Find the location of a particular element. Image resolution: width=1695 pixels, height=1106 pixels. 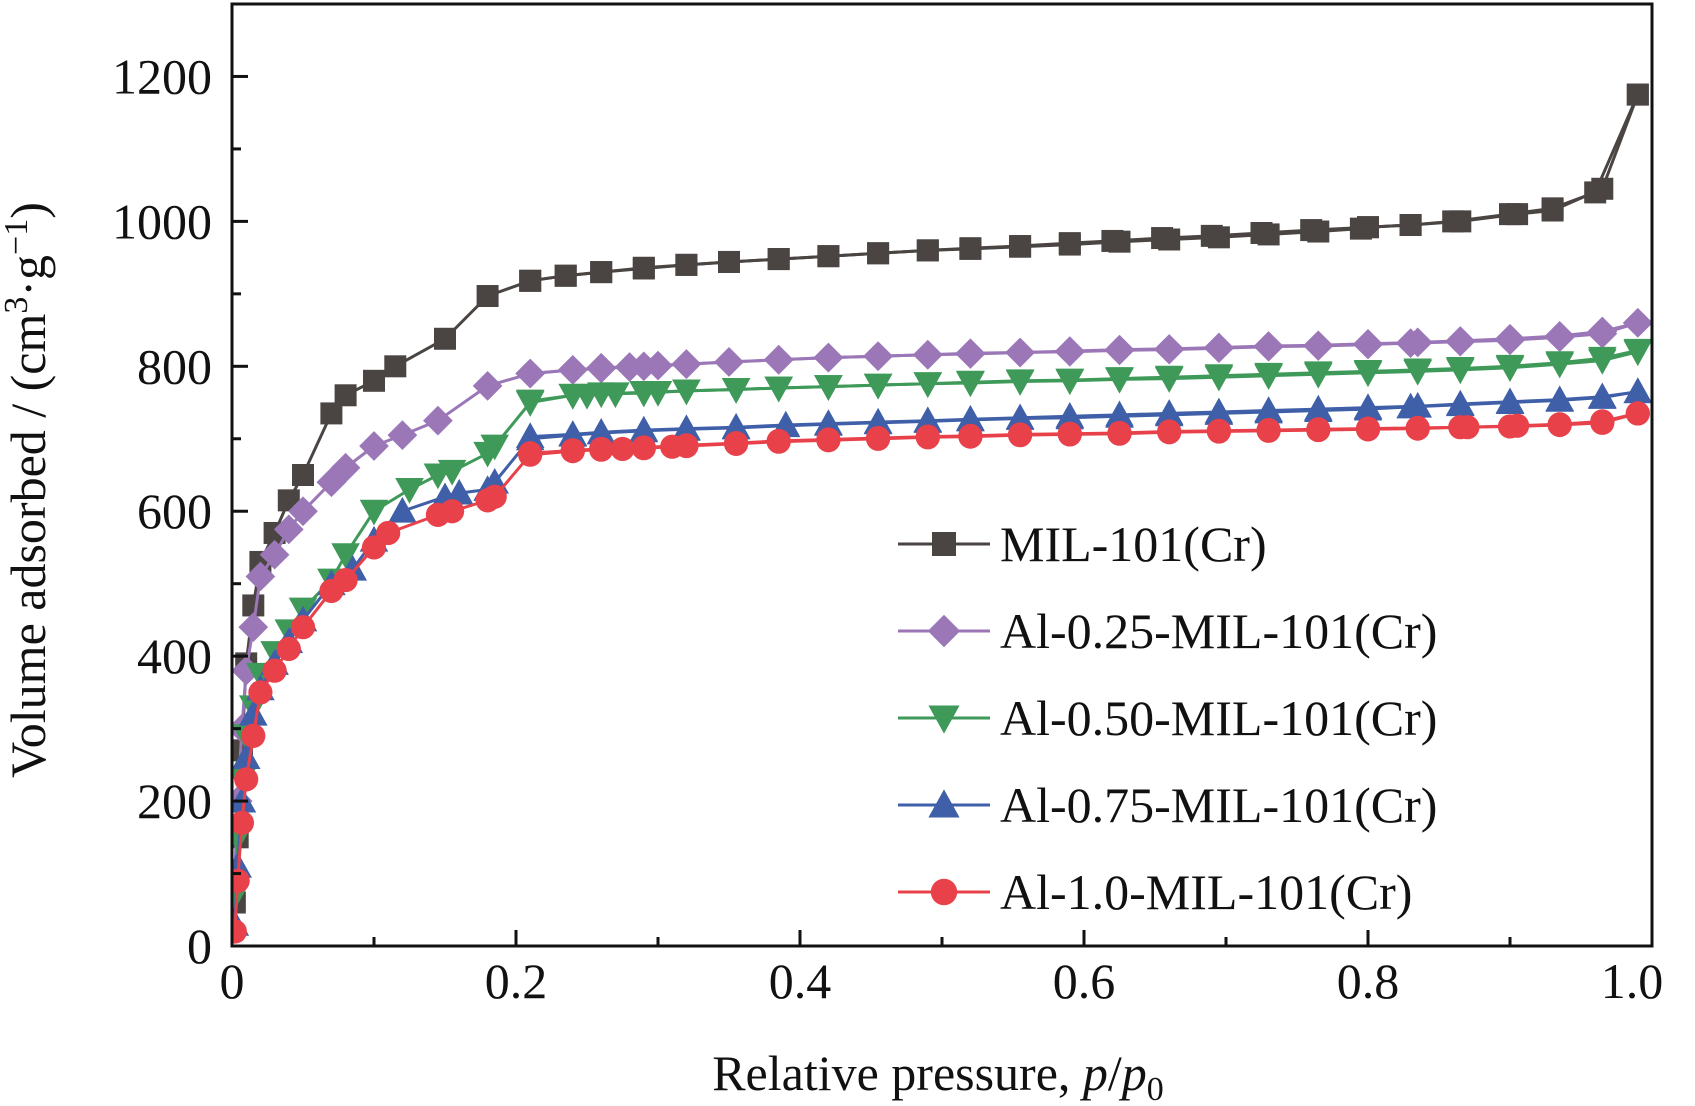

y-tick-label: 600 is located at coordinates (174, 511).